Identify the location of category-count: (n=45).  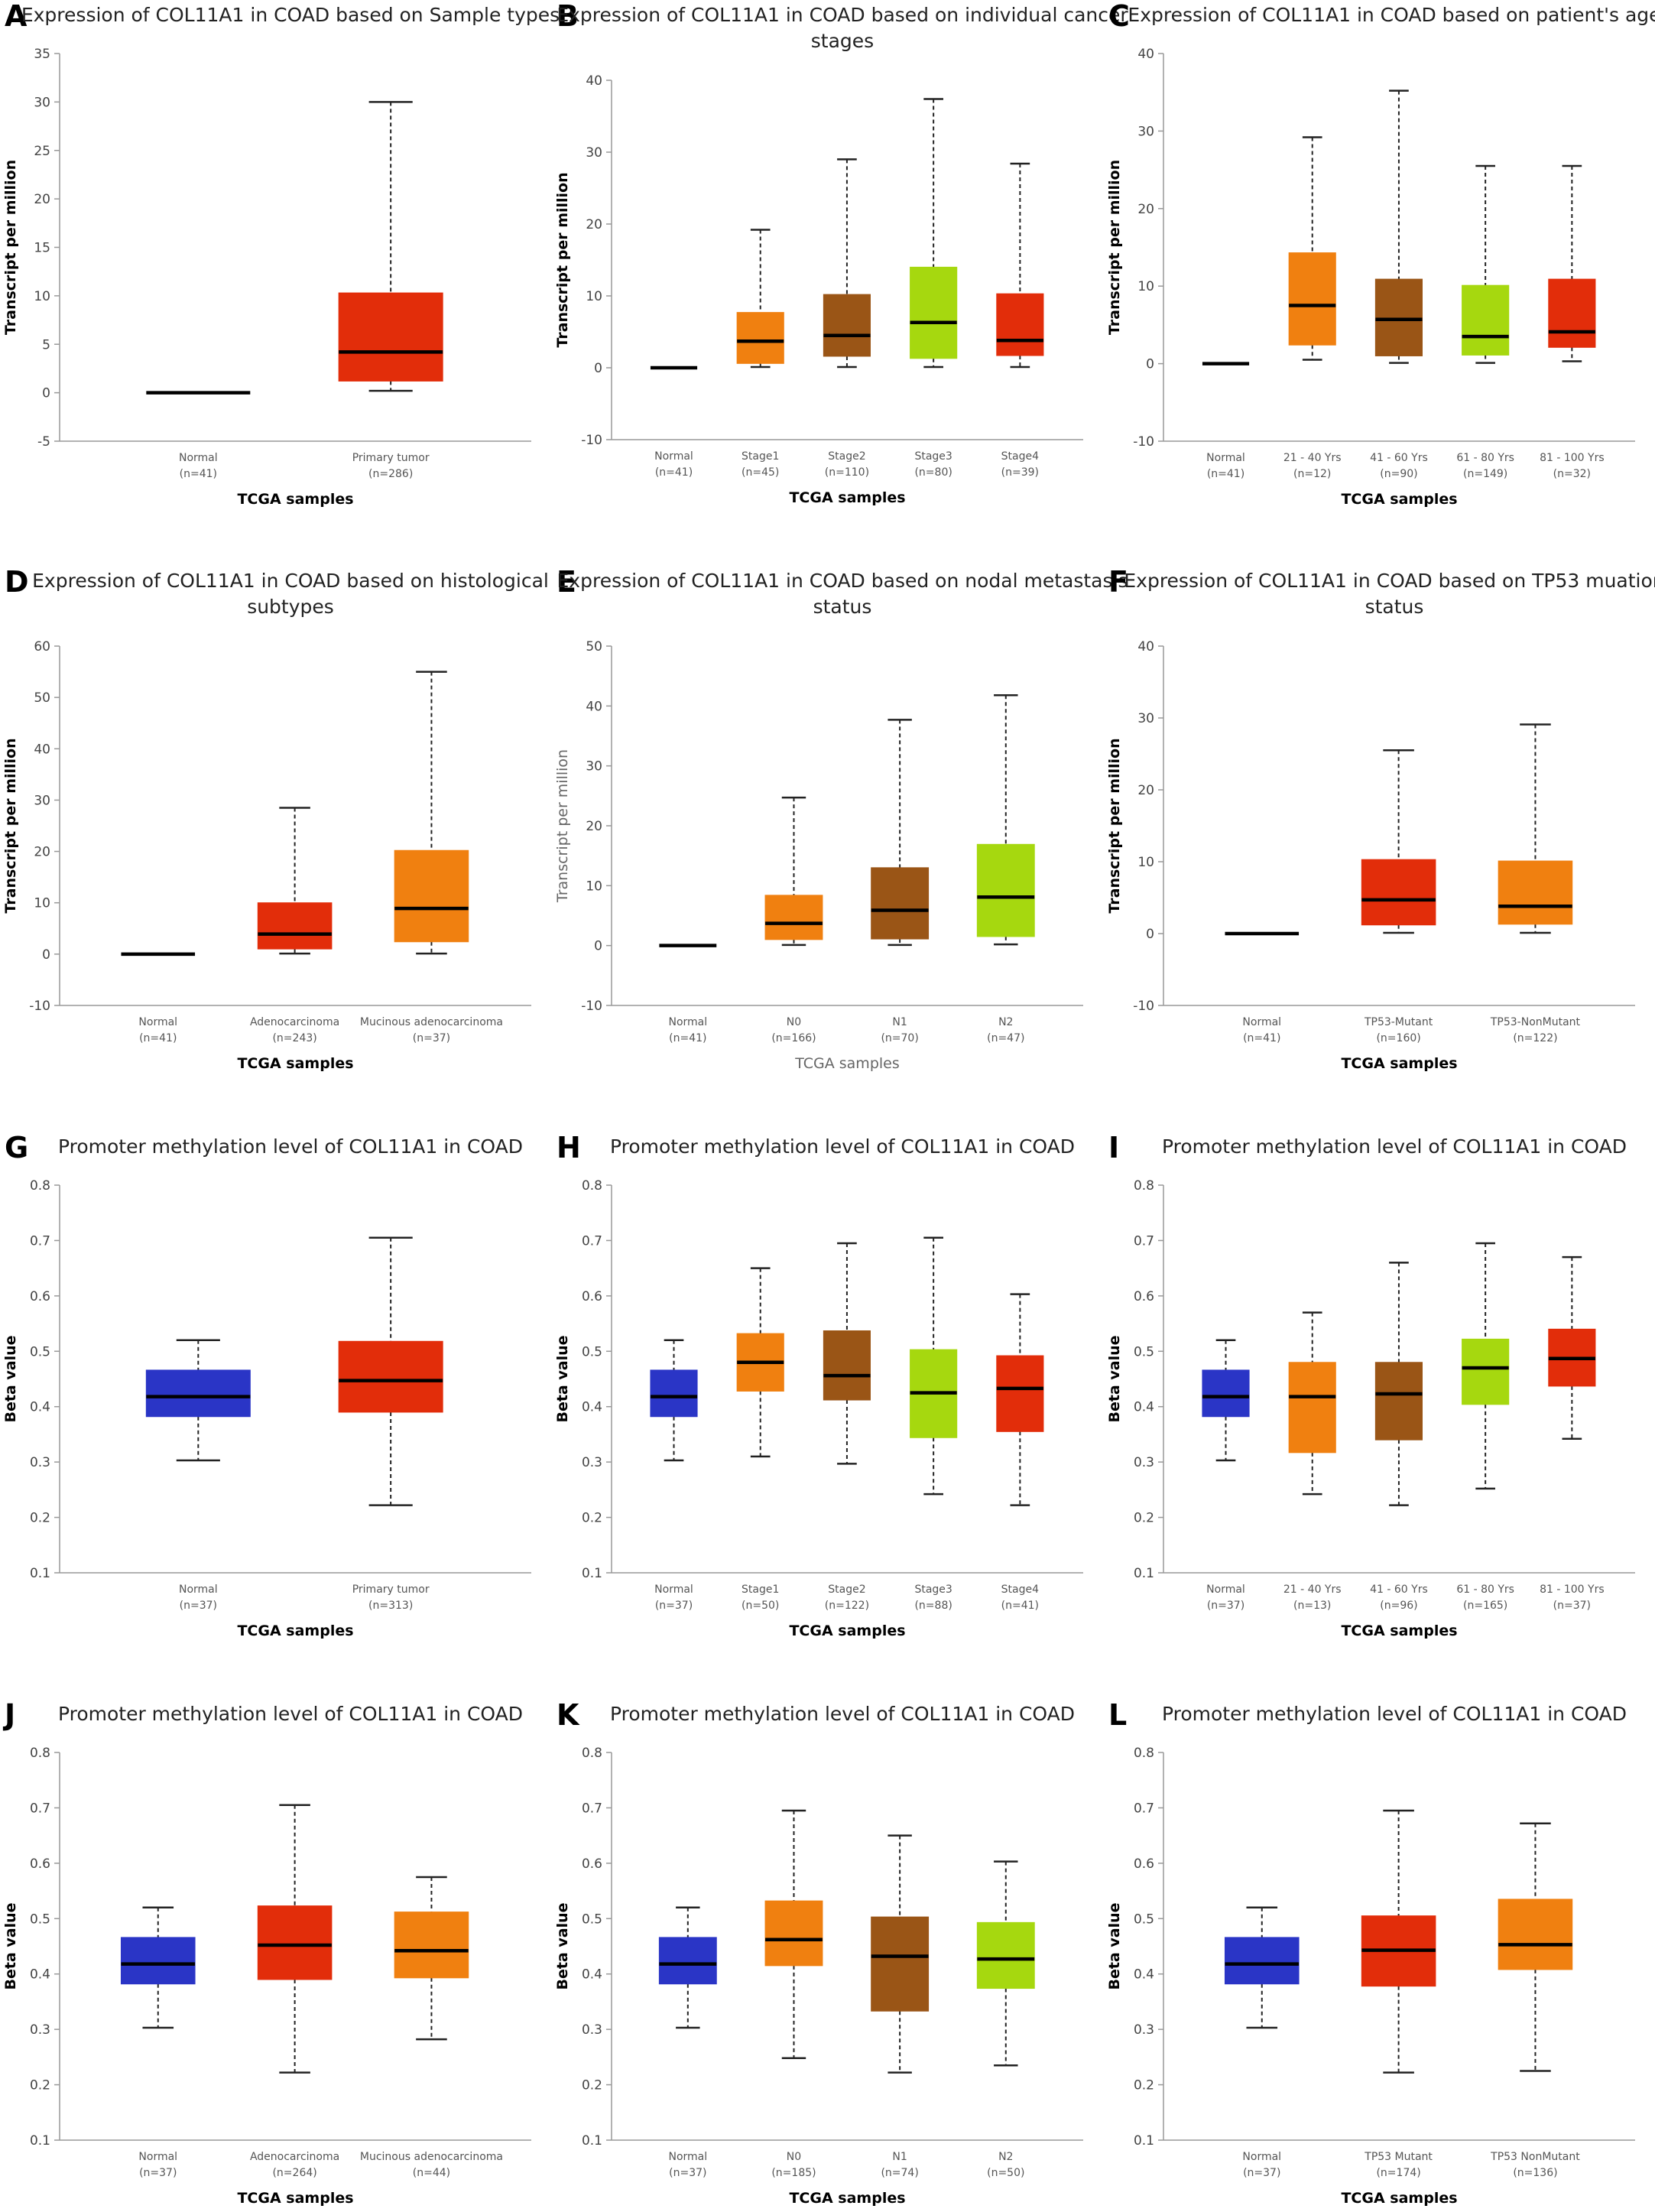
(760, 472).